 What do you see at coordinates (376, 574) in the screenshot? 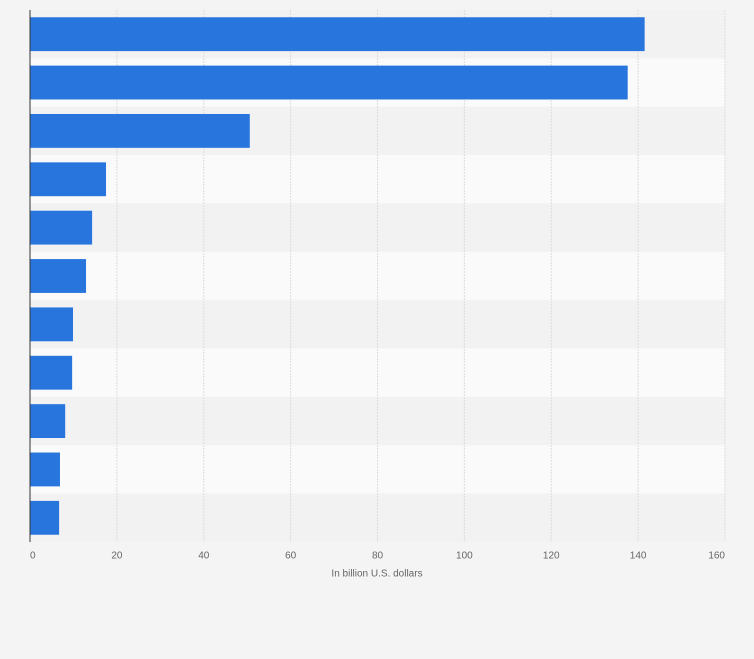
I see `x-axis-label: In billion U.S. dollars` at bounding box center [376, 574].